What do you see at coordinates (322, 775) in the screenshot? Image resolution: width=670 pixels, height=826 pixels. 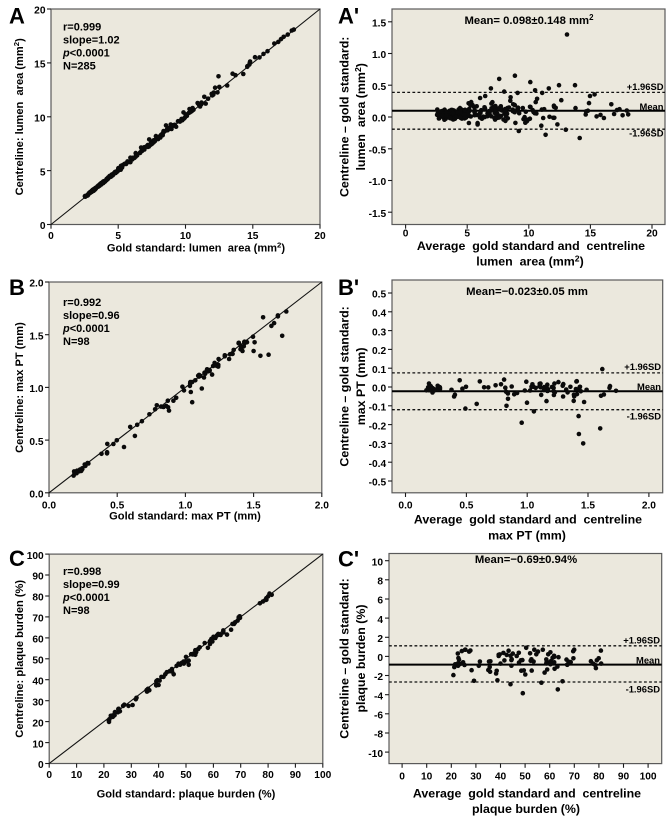 I see `svg-text: 100` at bounding box center [322, 775].